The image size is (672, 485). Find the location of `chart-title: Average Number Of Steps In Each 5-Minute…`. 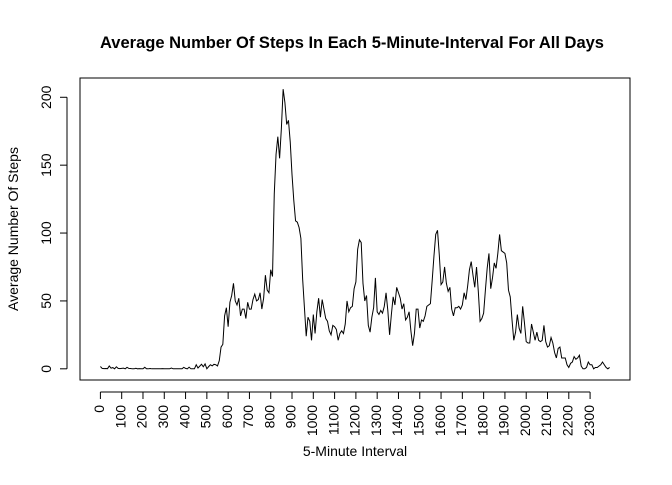

chart-title: Average Number Of Steps In Each 5-Minute… is located at coordinates (352, 43).